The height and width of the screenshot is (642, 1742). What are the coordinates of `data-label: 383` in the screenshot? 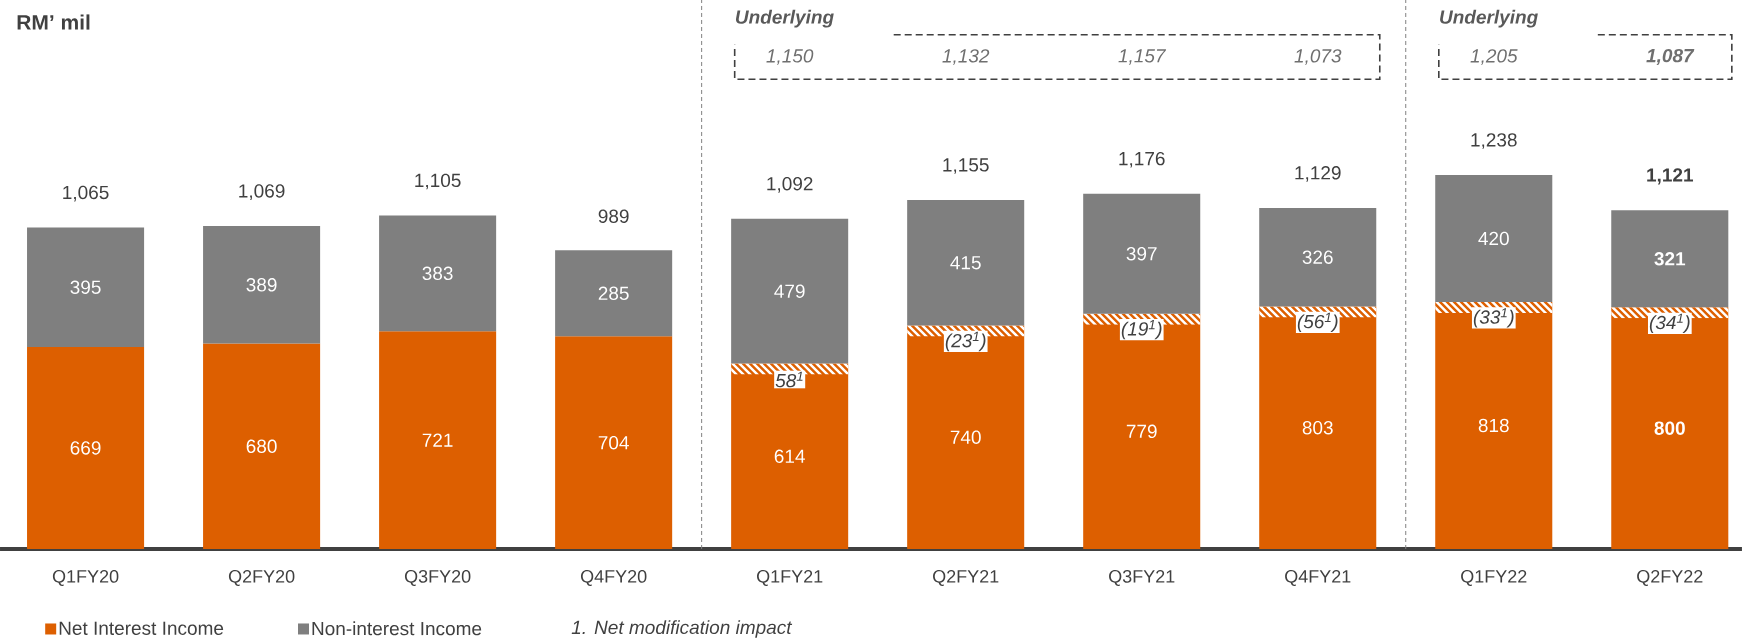 It's located at (437, 273).